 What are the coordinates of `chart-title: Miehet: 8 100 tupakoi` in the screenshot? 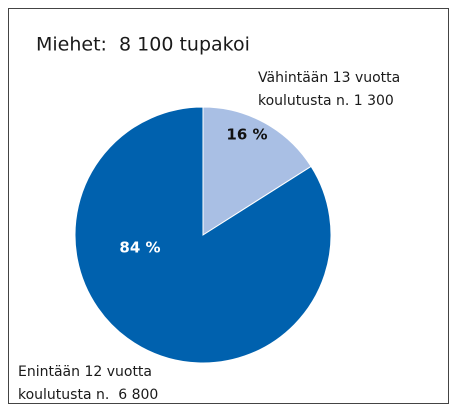 It's located at (143, 45).